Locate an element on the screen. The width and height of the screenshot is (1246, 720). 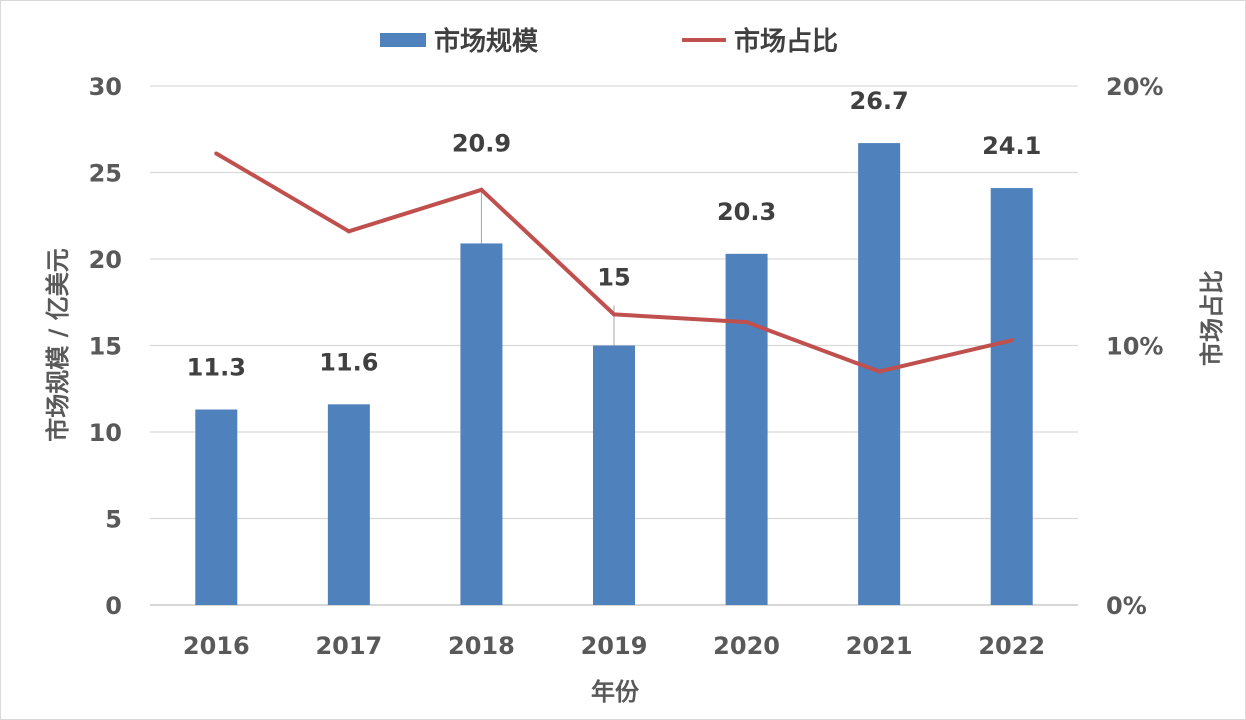
x-tick-label: 2019 is located at coordinates (614, 646).